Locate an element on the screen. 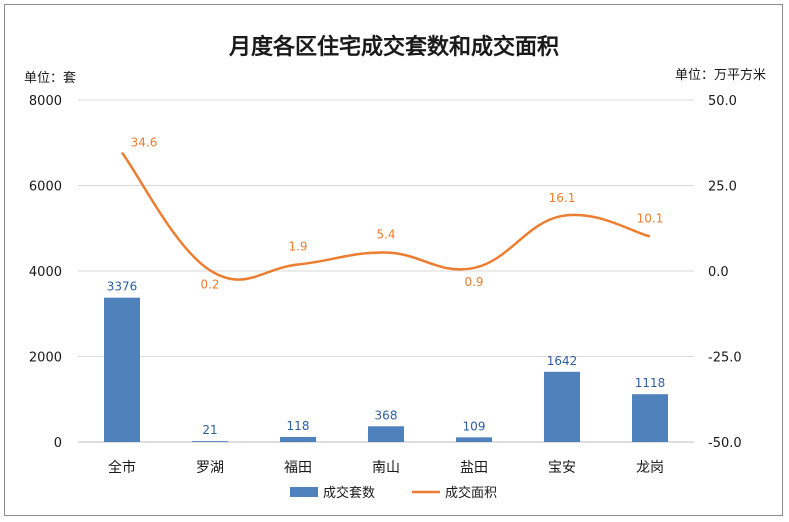 This screenshot has height=522, width=789. right-tick-label: -25.0 is located at coordinates (725, 358).